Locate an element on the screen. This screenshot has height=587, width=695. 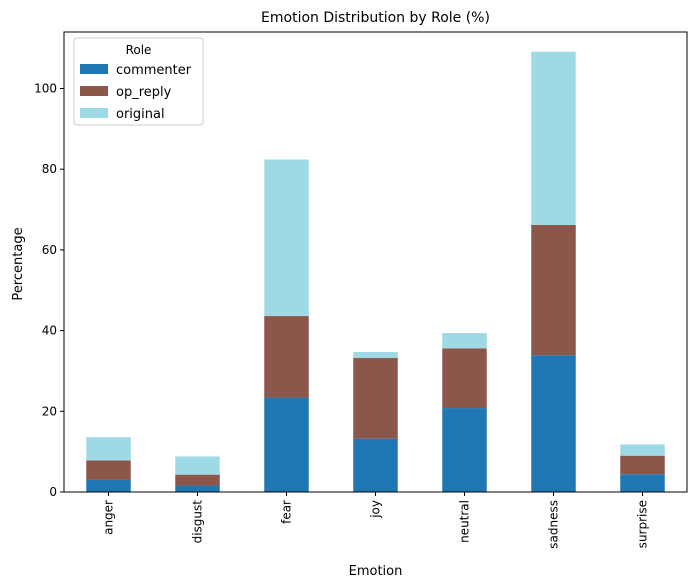
bar-anger-commenter is located at coordinates (108, 485).